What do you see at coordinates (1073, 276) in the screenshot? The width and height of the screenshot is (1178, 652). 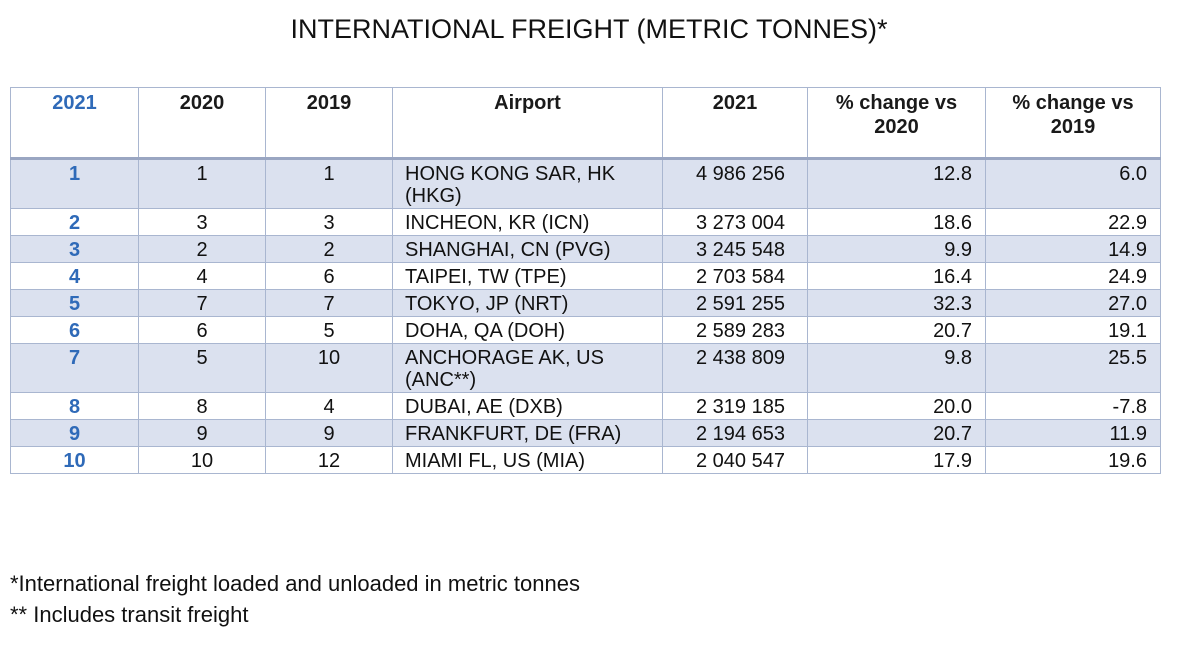 I see `cell-pct-change-2019: 24.9` at bounding box center [1073, 276].